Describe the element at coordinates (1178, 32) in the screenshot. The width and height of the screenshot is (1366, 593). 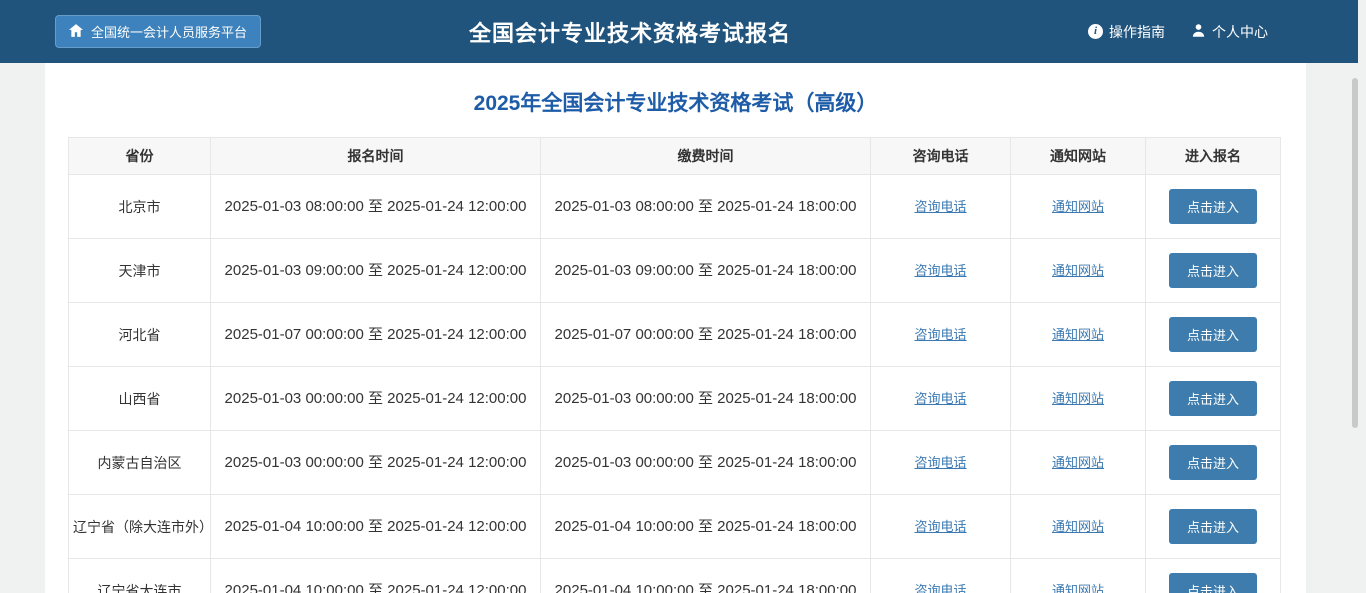
I see `topbar-right-links: i 操作指南 个人中心` at that location.